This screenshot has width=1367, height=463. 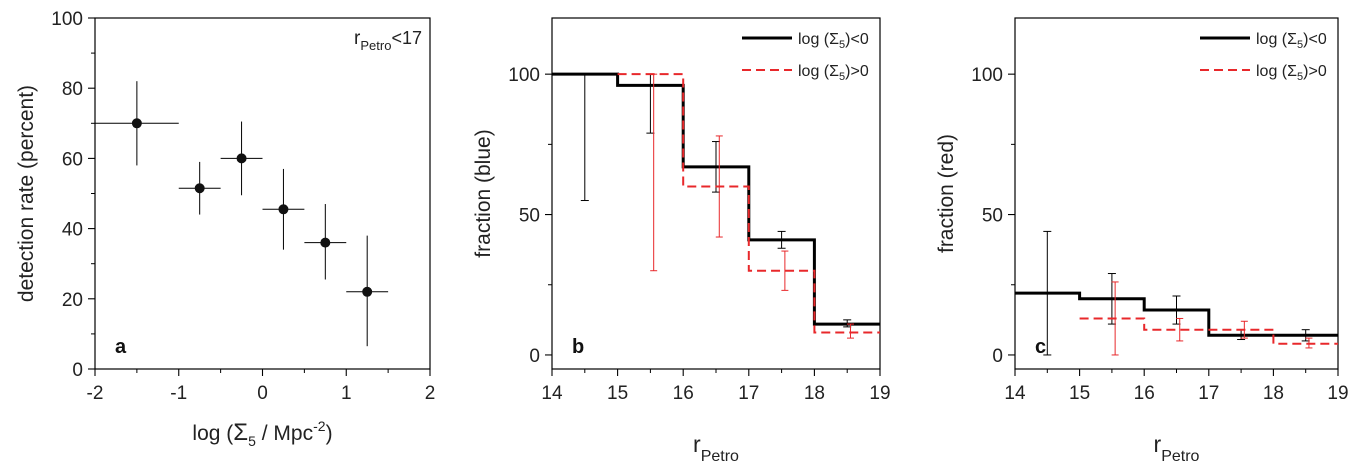 What do you see at coordinates (121, 347) in the screenshot?
I see `panel-letter: a` at bounding box center [121, 347].